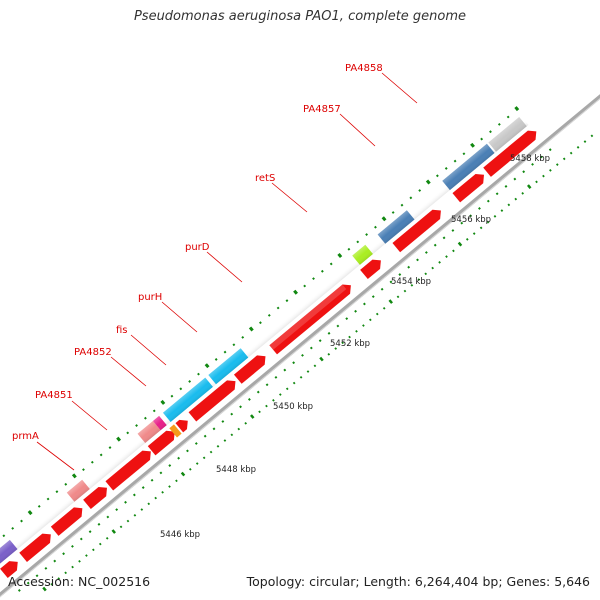 This screenshot has height=600, width=600. Describe the element at coordinates (364, 68) in the screenshot. I see `svg-text: PA4858` at that location.